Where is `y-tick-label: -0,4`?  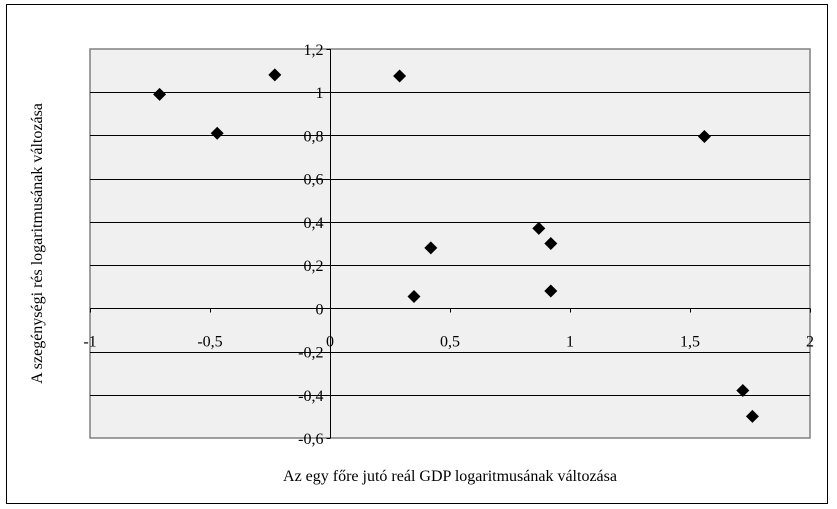 y-tick-label: -0,4 is located at coordinates (310, 396).